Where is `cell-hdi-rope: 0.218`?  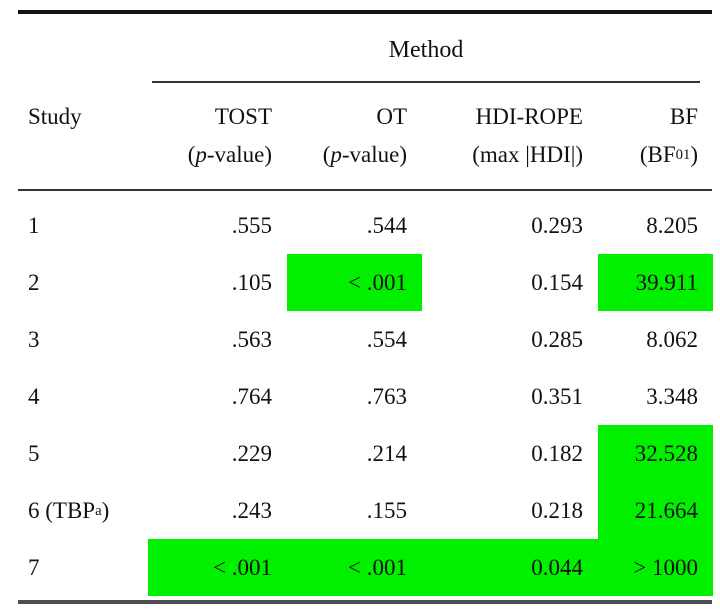
cell-hdi-rope: 0.218 is located at coordinates (557, 510).